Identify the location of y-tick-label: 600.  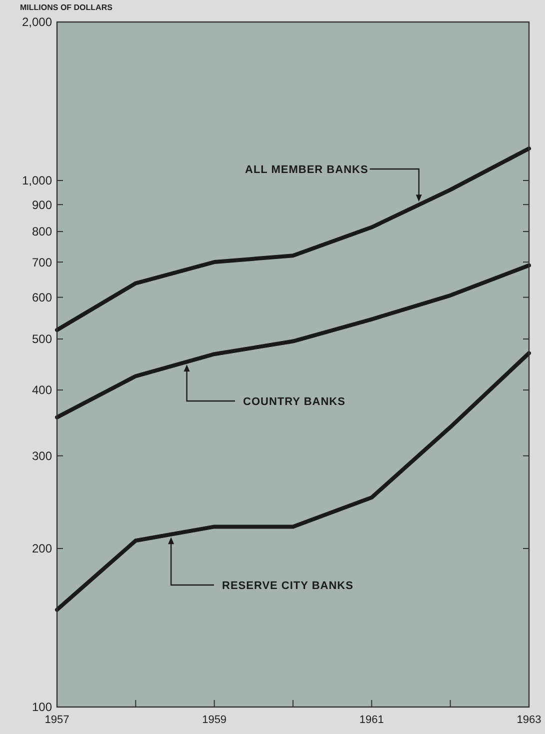
(42, 297).